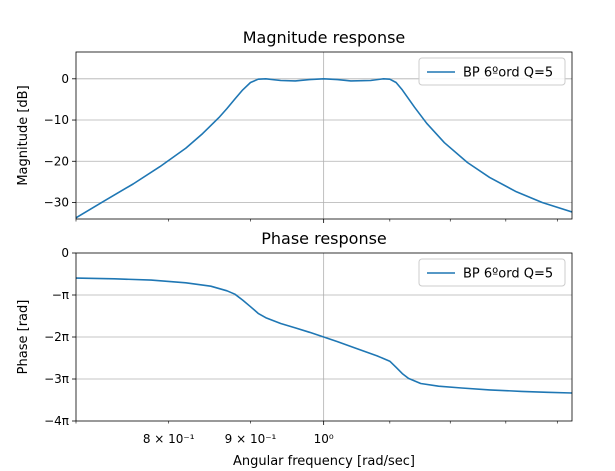 The height and width of the screenshot is (471, 615). What do you see at coordinates (56, 421) in the screenshot?
I see `y-tick-label: −4π` at bounding box center [56, 421].